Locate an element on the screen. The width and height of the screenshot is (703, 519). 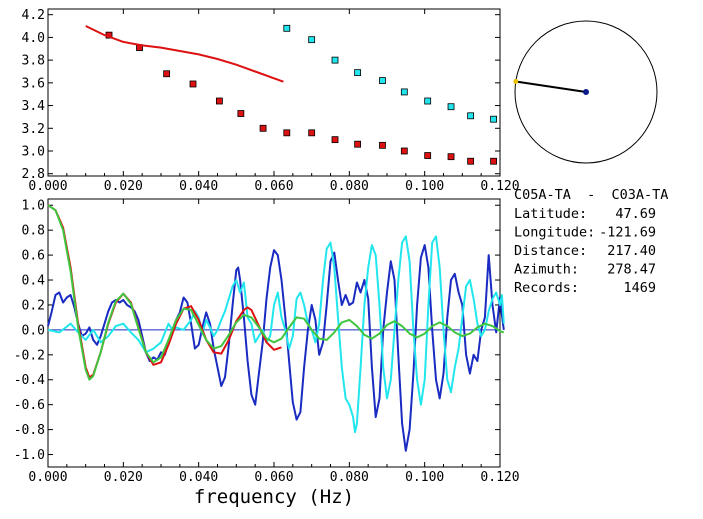
top-x-tick-label: 0.080 is located at coordinates (349, 186).